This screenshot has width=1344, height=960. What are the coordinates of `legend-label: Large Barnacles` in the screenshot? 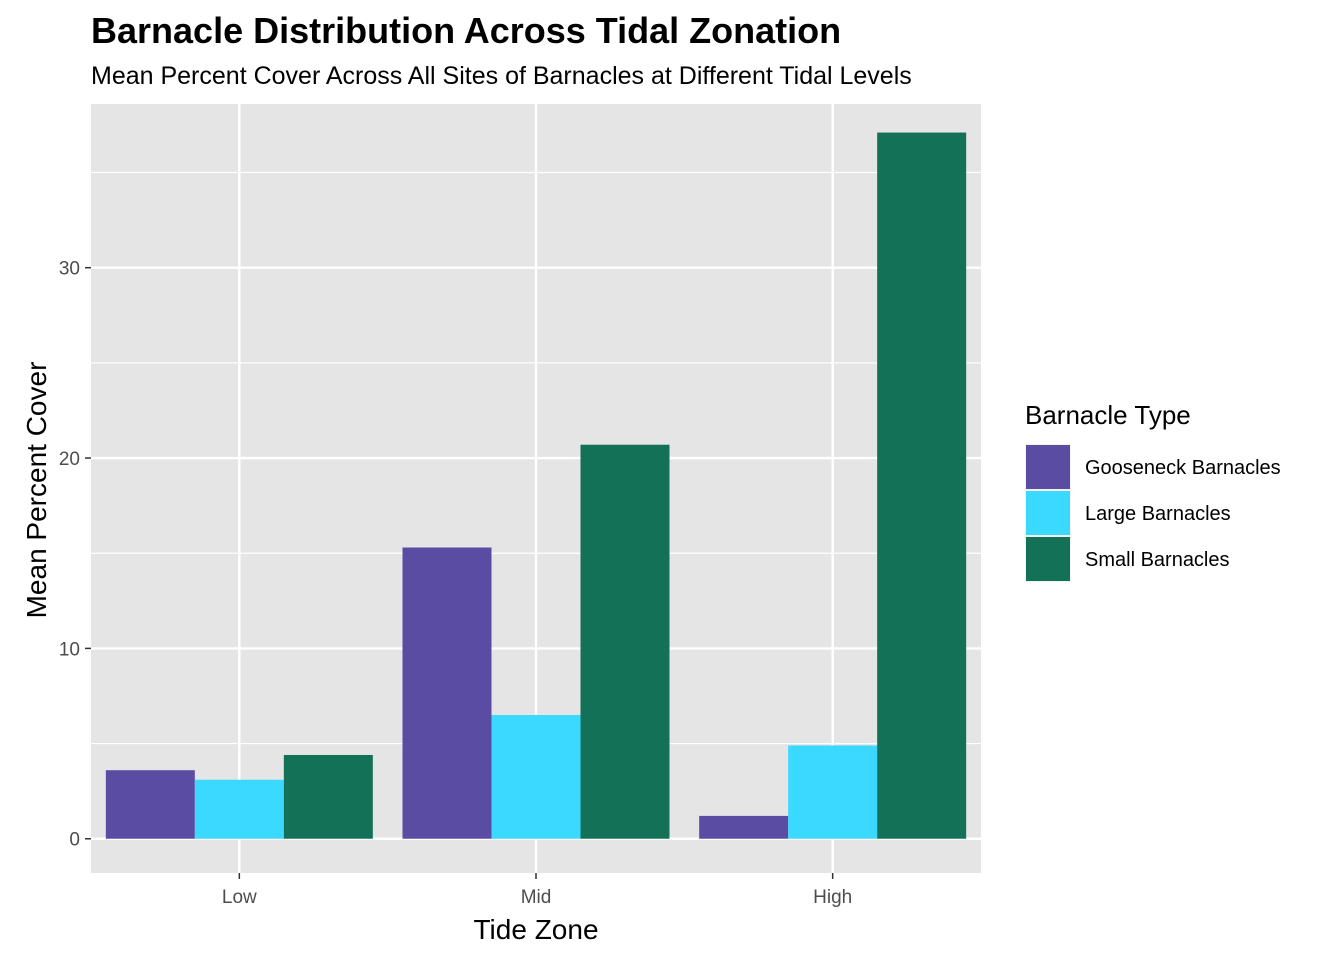 It's located at (1158, 514).